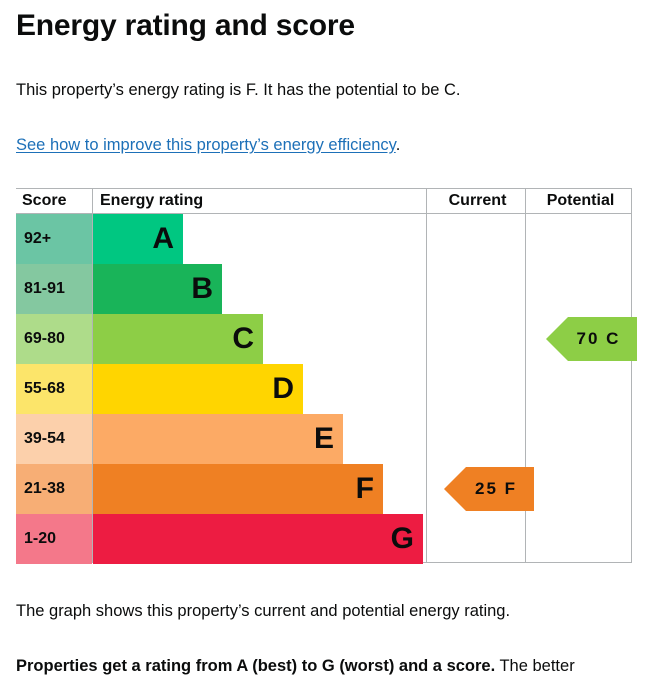  Describe the element at coordinates (489, 489) in the screenshot. I see `current-rating-arrow: 25 F` at that location.